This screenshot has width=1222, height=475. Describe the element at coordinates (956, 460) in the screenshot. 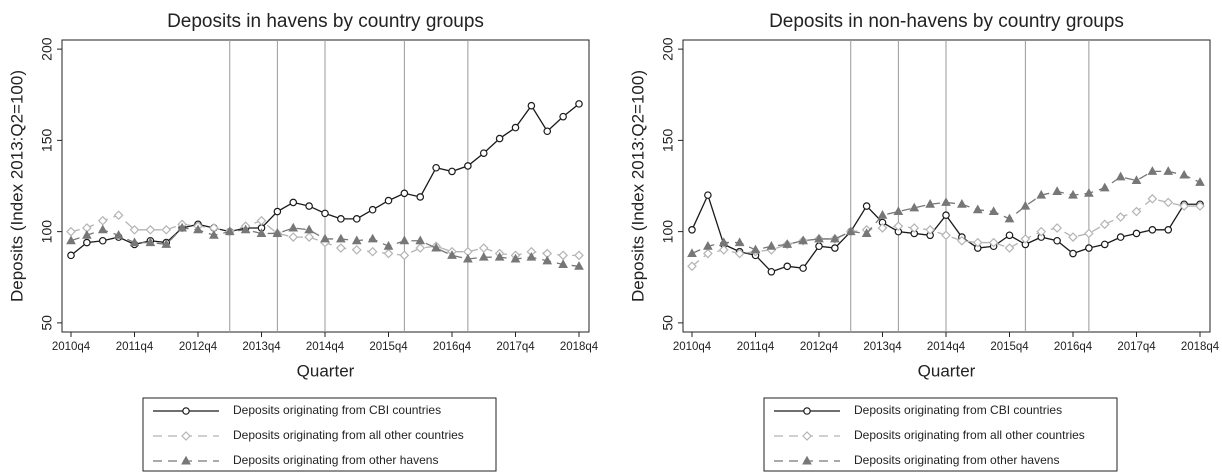

I see `legend-label: Deposits originating from other havens` at that location.